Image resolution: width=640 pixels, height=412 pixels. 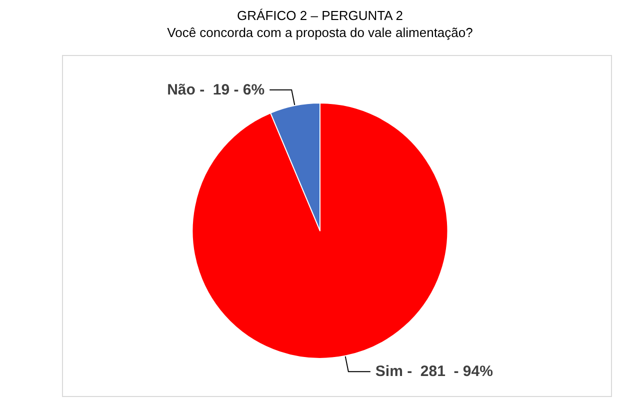 What do you see at coordinates (393, 371) in the screenshot?
I see `slice-label: Sim -` at bounding box center [393, 371].